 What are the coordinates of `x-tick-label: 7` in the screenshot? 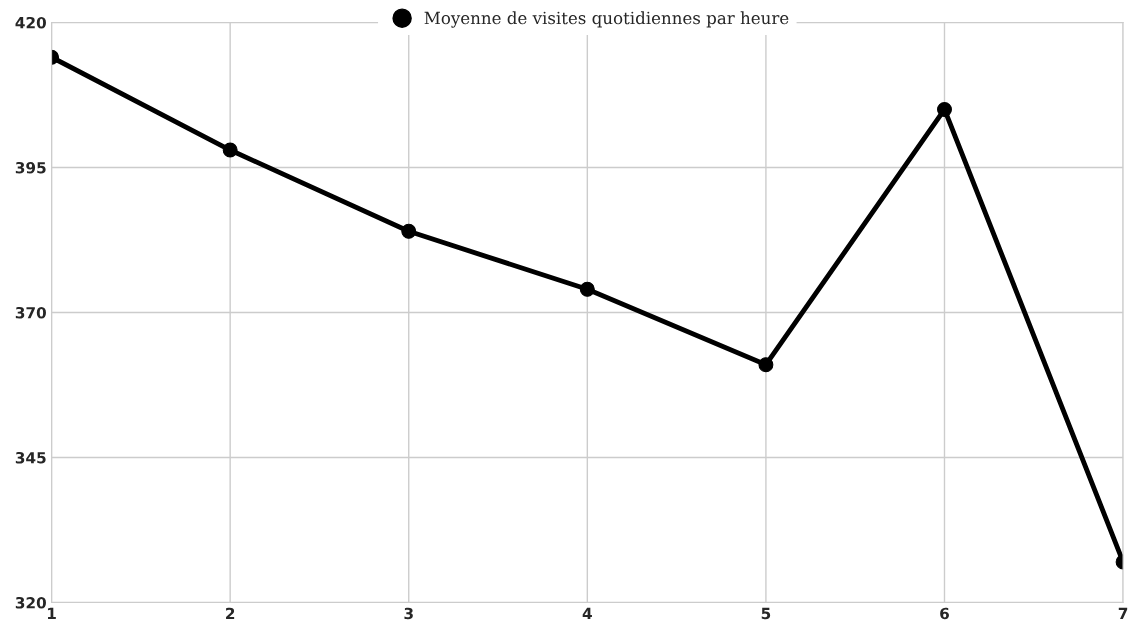 It's located at (1123, 613).